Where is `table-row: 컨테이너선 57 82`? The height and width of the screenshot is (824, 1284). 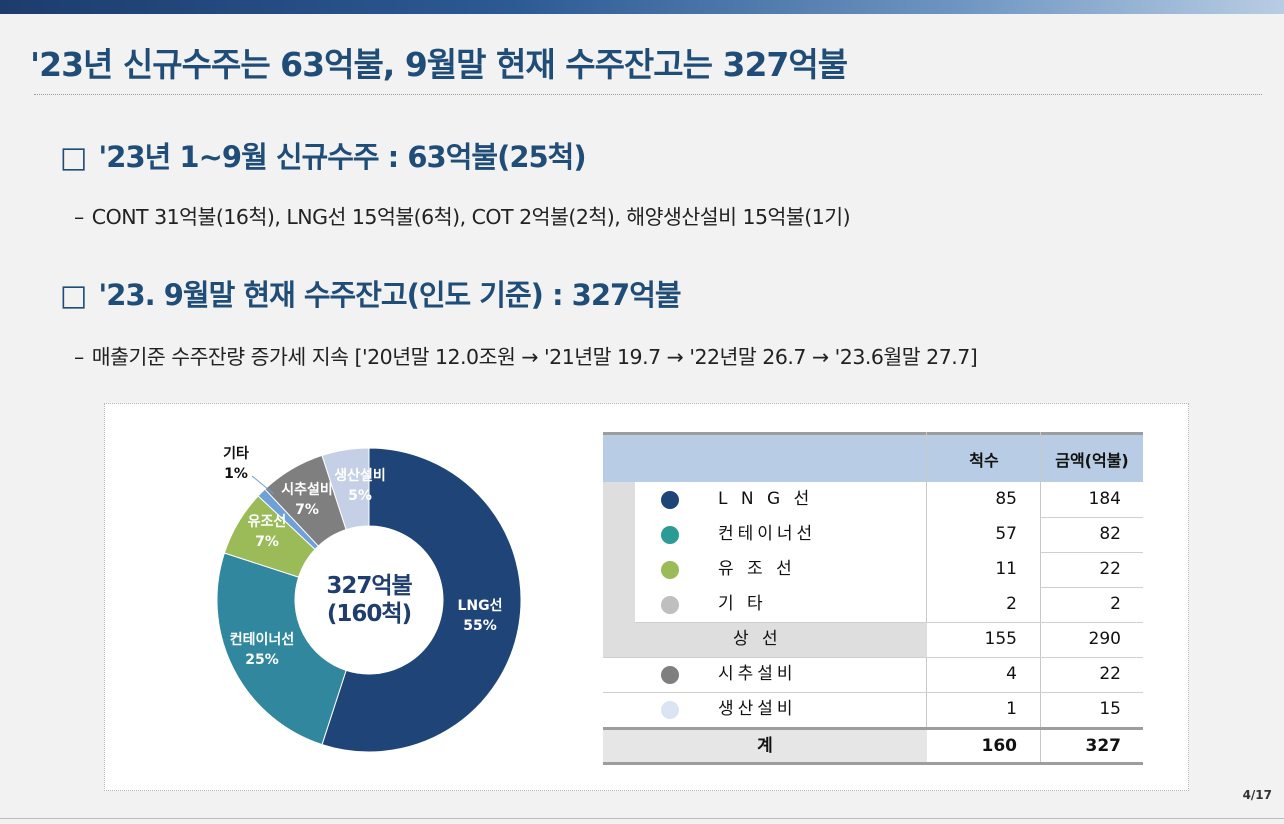 table-row: 컨테이너선 57 82 is located at coordinates (873, 534).